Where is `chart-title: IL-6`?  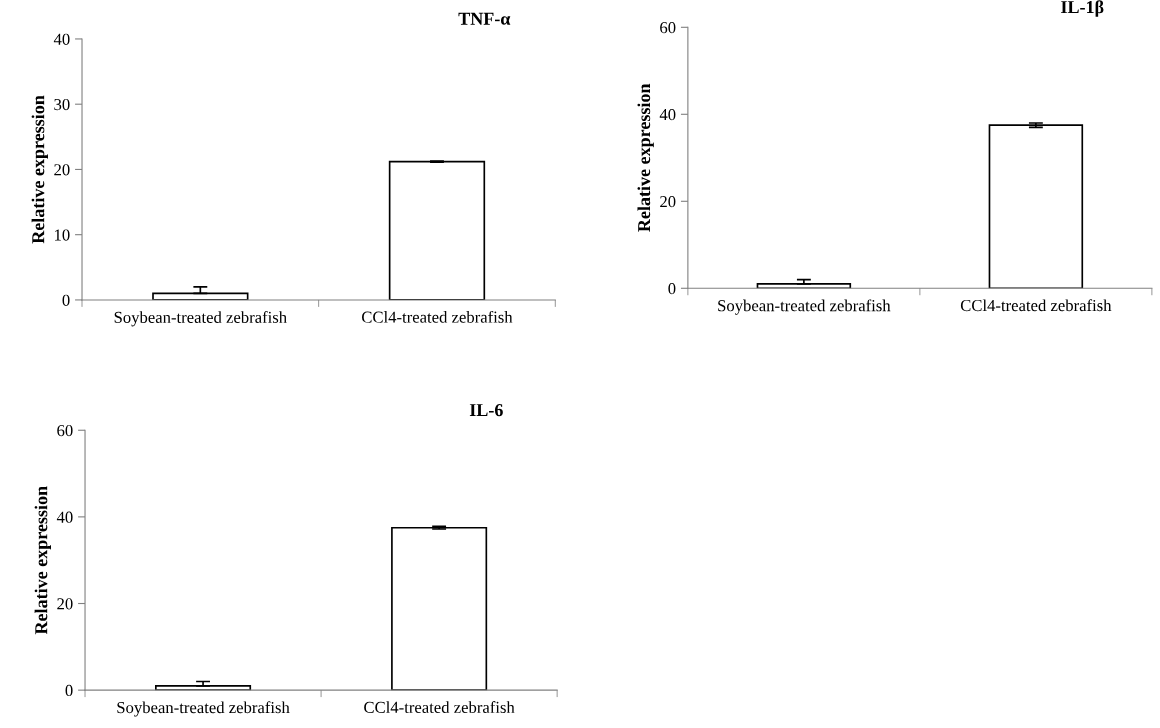 chart-title: IL-6 is located at coordinates (486, 410).